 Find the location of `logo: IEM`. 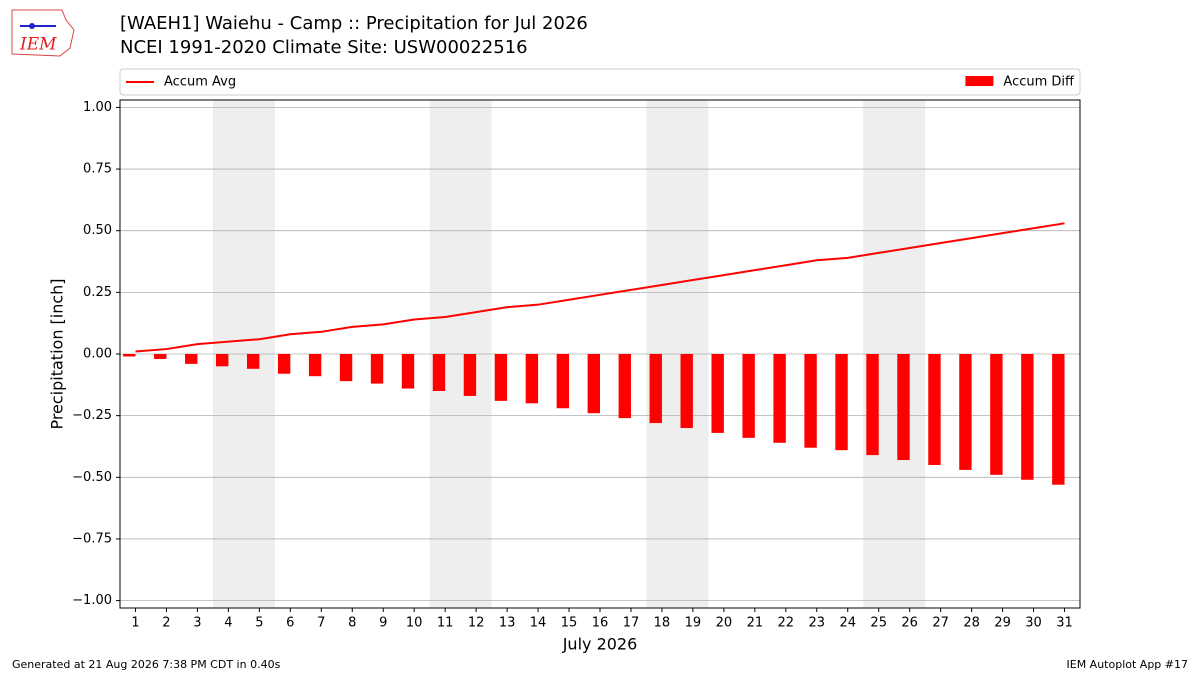

logo: IEM is located at coordinates (43, 33).